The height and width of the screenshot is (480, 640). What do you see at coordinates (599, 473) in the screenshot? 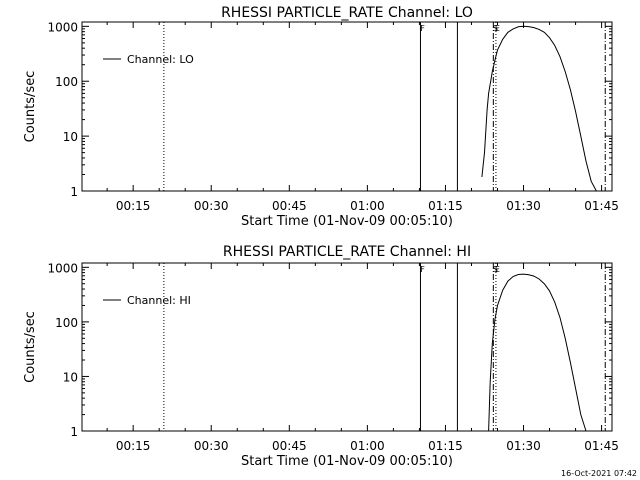
I see `timestamp-label: 16-Oct-2021 07:42` at bounding box center [599, 473].